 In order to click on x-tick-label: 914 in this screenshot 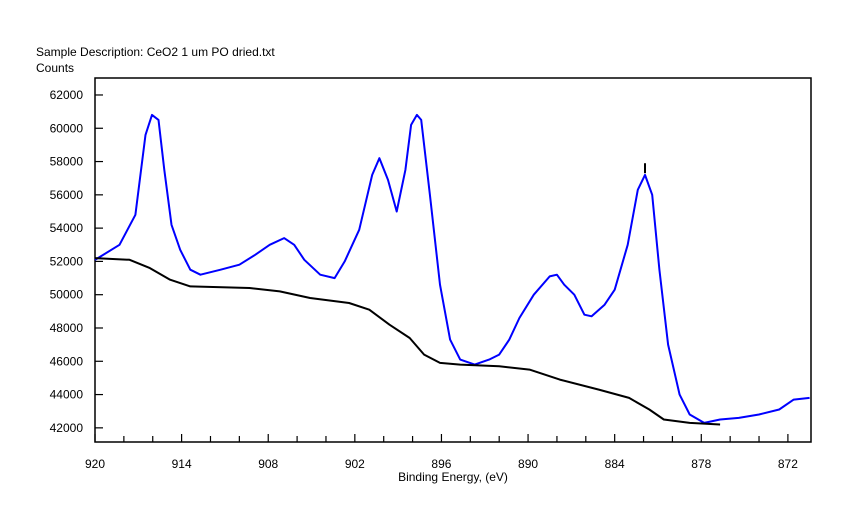, I will do `click(182, 464)`.